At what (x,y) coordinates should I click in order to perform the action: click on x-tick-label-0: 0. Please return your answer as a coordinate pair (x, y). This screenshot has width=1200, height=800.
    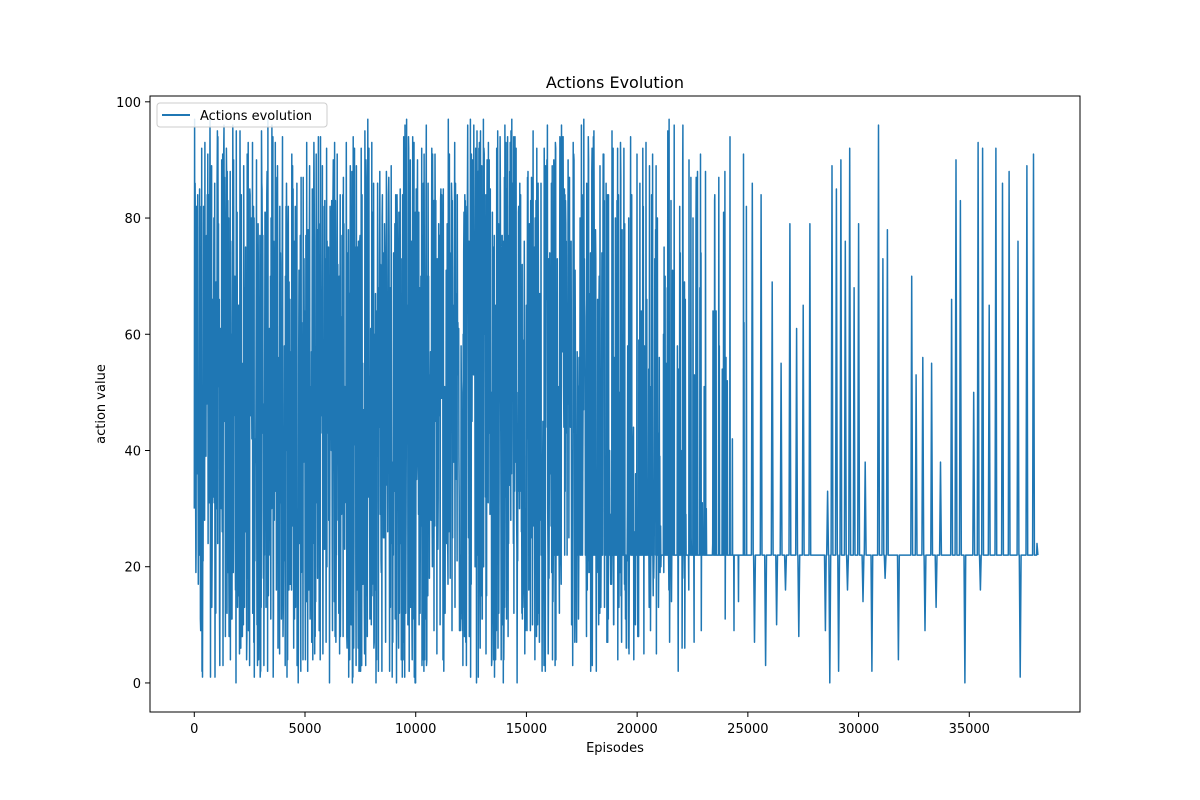
    Looking at the image, I should click on (194, 729).